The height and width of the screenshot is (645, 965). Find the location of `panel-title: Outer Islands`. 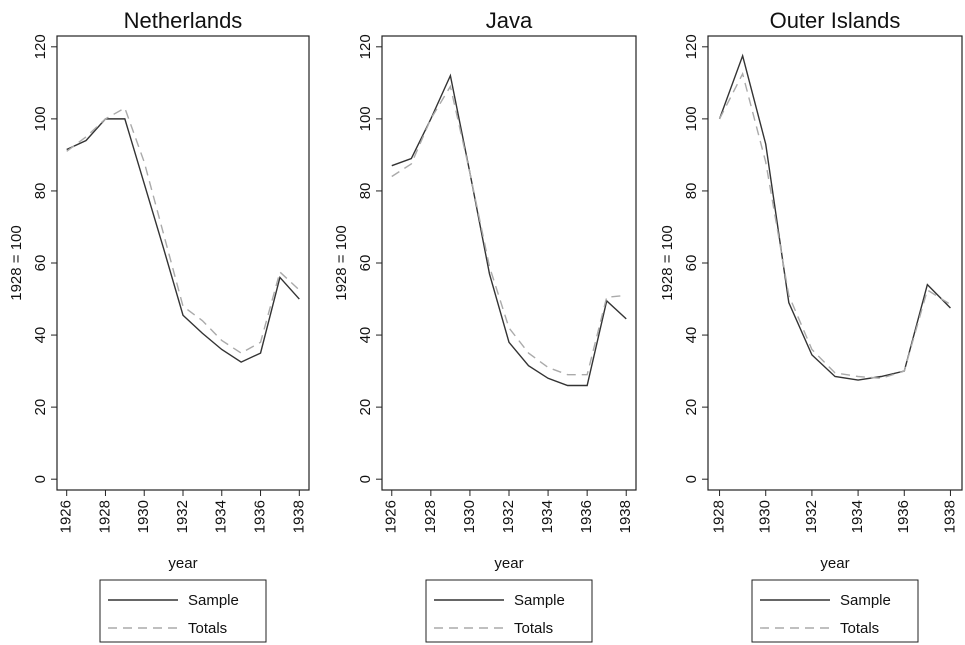

panel-title: Outer Islands is located at coordinates (835, 20).